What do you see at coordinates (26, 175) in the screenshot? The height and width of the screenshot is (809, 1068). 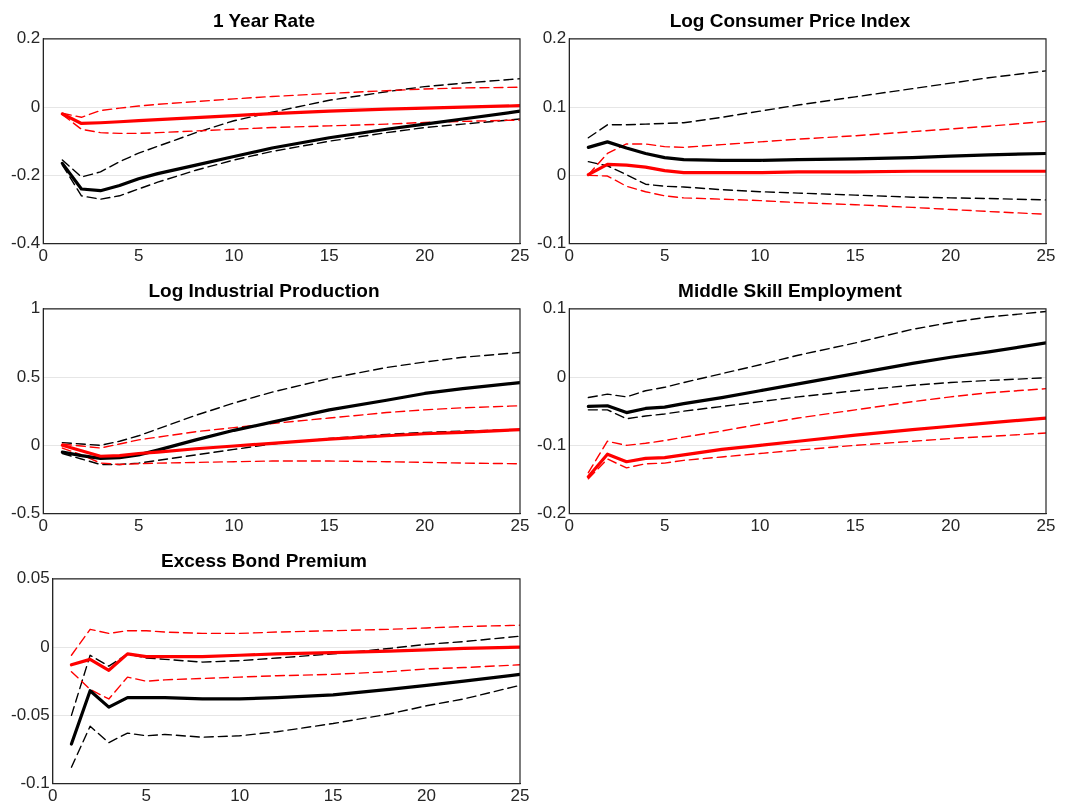 I see `y-tick-label: -0.2` at bounding box center [26, 175].